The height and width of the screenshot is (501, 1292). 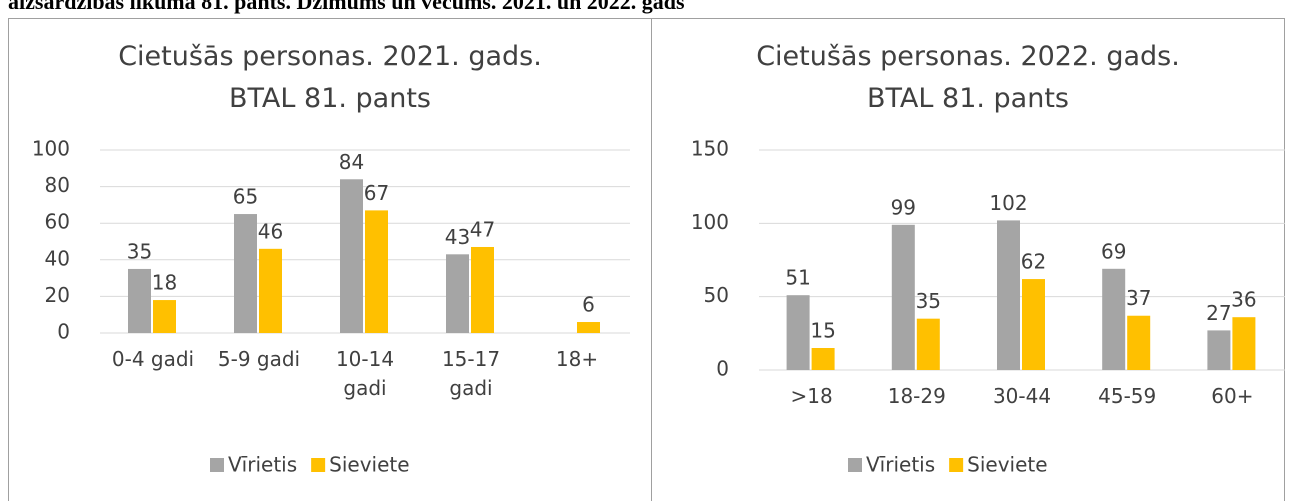 I want to click on data-label: 51, so click(x=797, y=278).